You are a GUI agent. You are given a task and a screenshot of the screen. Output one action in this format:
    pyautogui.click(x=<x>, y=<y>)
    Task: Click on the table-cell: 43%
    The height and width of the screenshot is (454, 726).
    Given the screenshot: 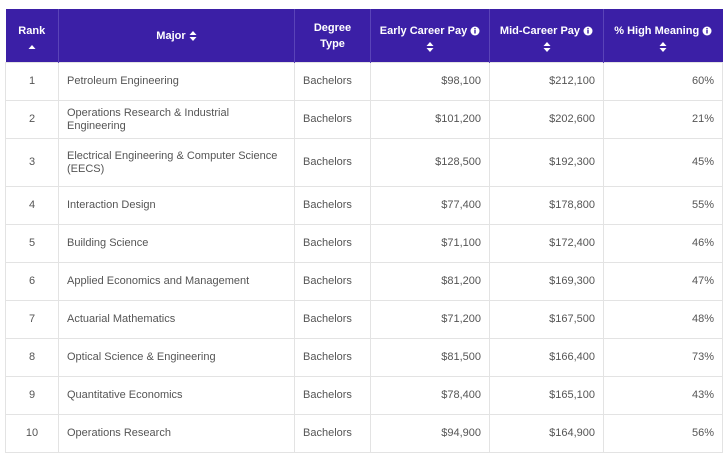 What is the action you would take?
    pyautogui.click(x=663, y=395)
    